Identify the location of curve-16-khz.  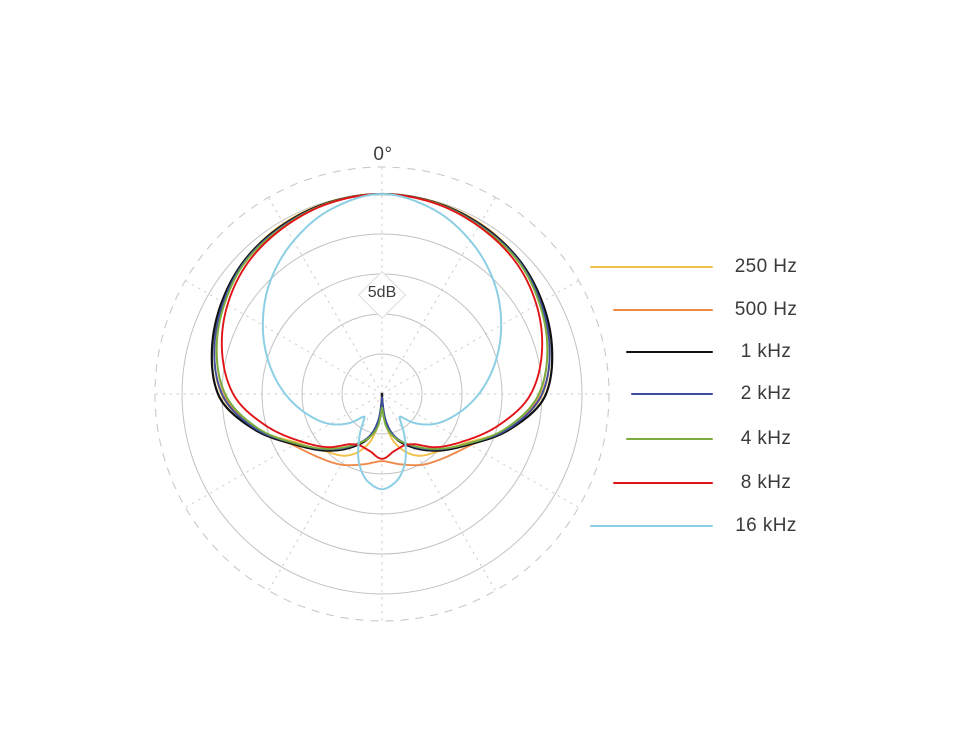
(382, 342).